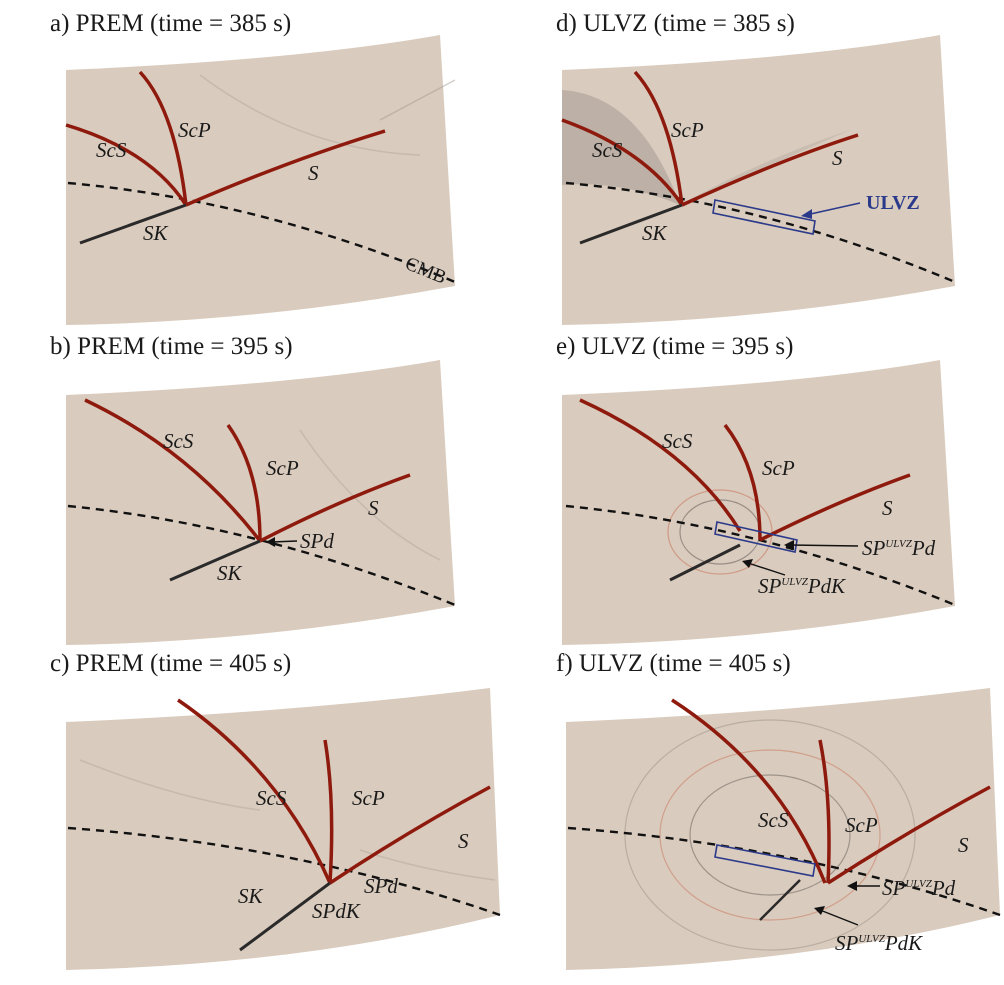 This screenshot has width=1004, height=985. I want to click on label-sp-ulvz-pdk: SPULVZPdK, so click(879, 943).